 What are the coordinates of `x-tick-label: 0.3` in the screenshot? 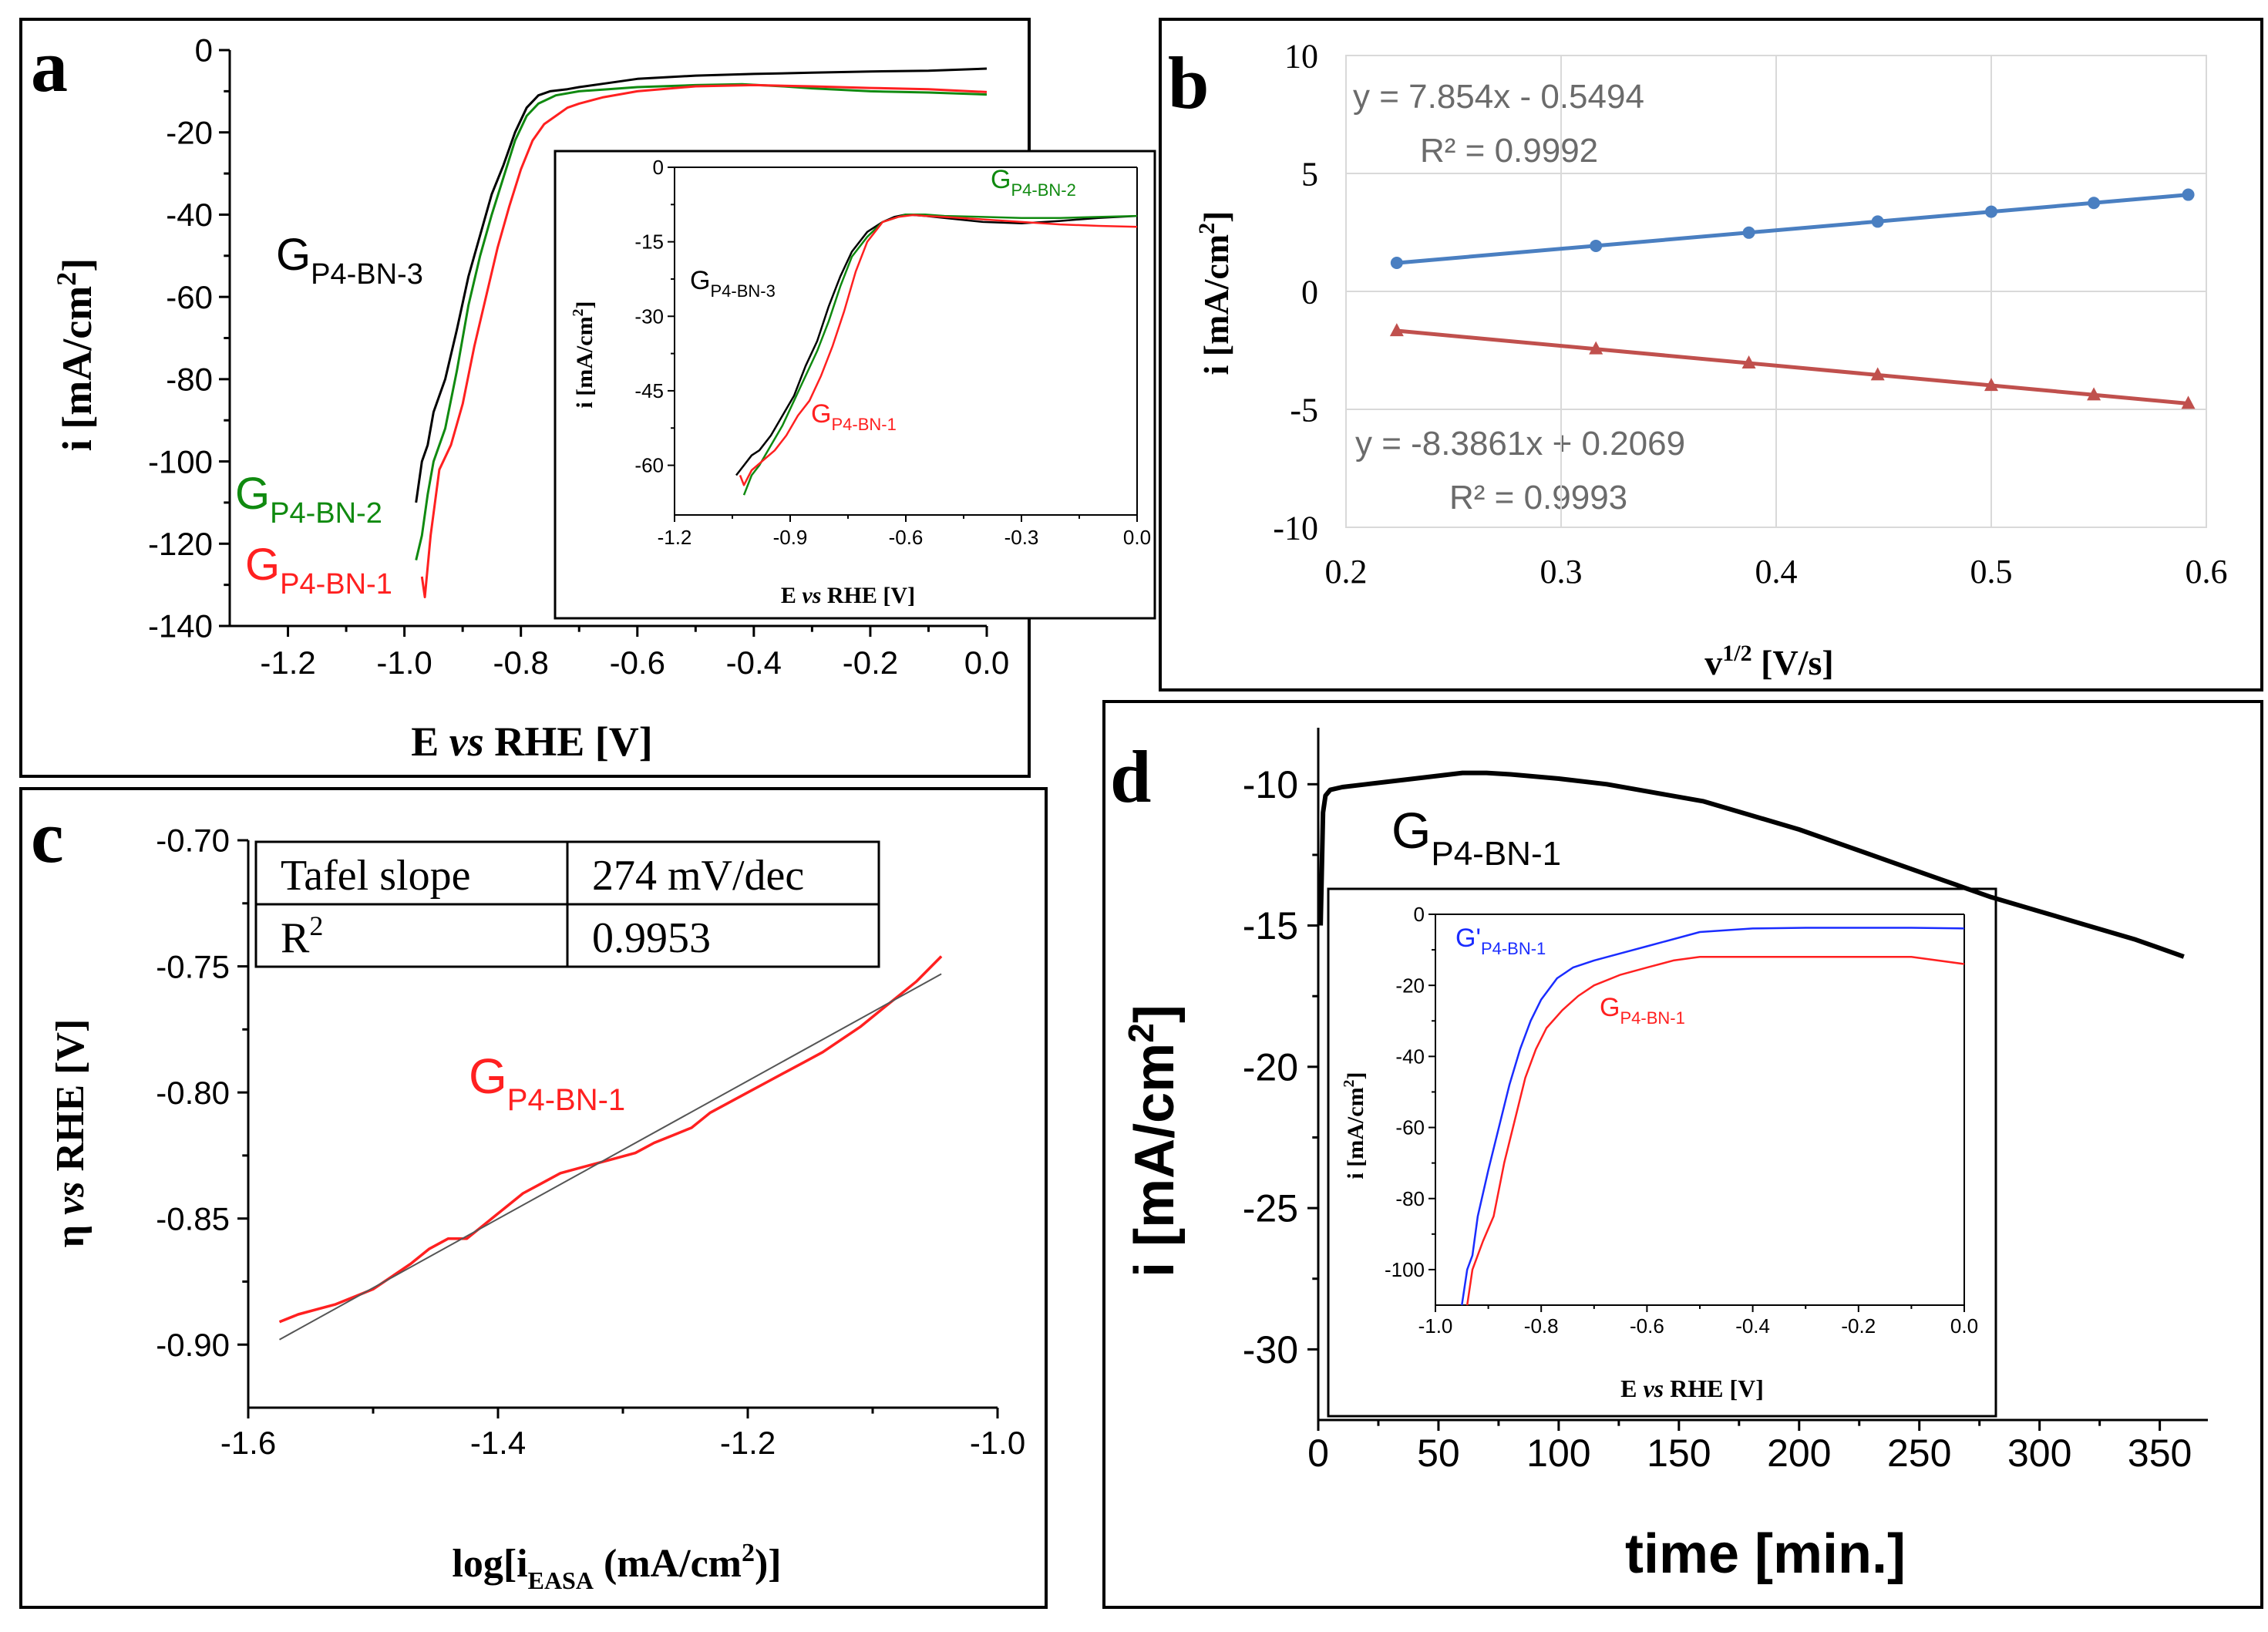 It's located at (1561, 572).